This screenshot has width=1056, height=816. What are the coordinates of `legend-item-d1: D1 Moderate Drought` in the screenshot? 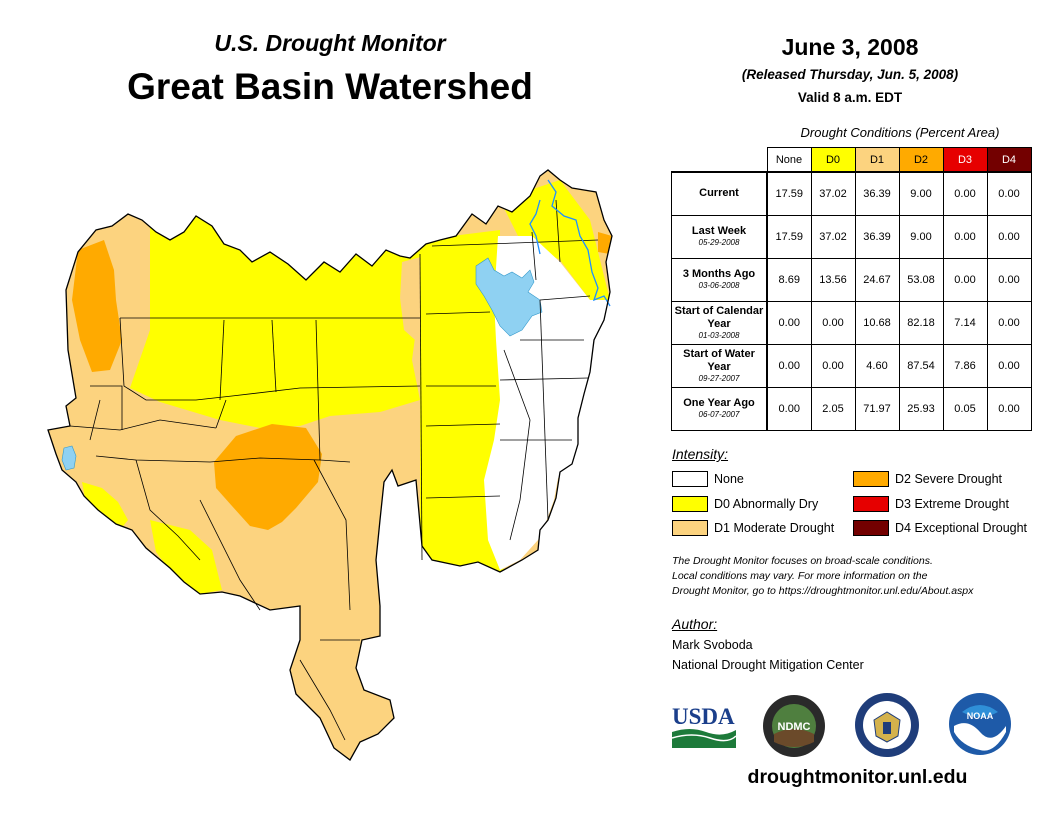 It's located at (753, 528).